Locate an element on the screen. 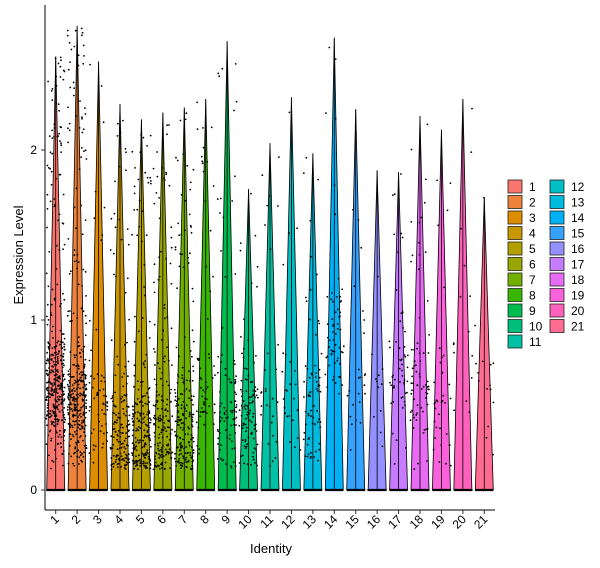 The image size is (600, 568). legend-label-7: 7 is located at coordinates (532, 280).